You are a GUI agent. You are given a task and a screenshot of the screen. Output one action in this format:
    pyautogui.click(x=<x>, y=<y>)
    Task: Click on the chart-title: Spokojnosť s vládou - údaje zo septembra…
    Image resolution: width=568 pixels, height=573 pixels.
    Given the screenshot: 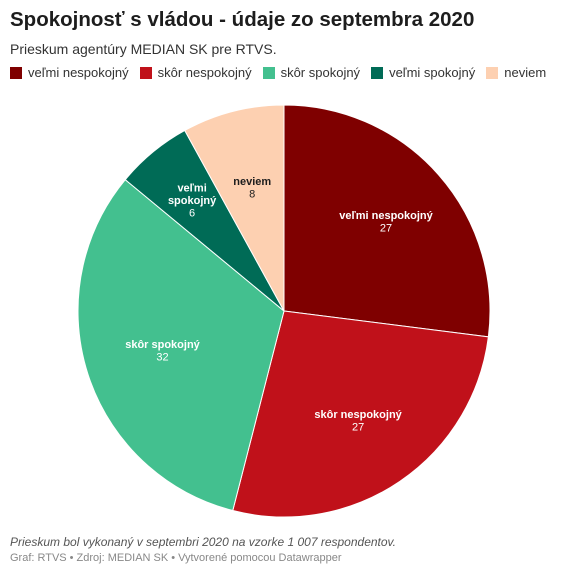 What is the action you would take?
    pyautogui.click(x=242, y=19)
    